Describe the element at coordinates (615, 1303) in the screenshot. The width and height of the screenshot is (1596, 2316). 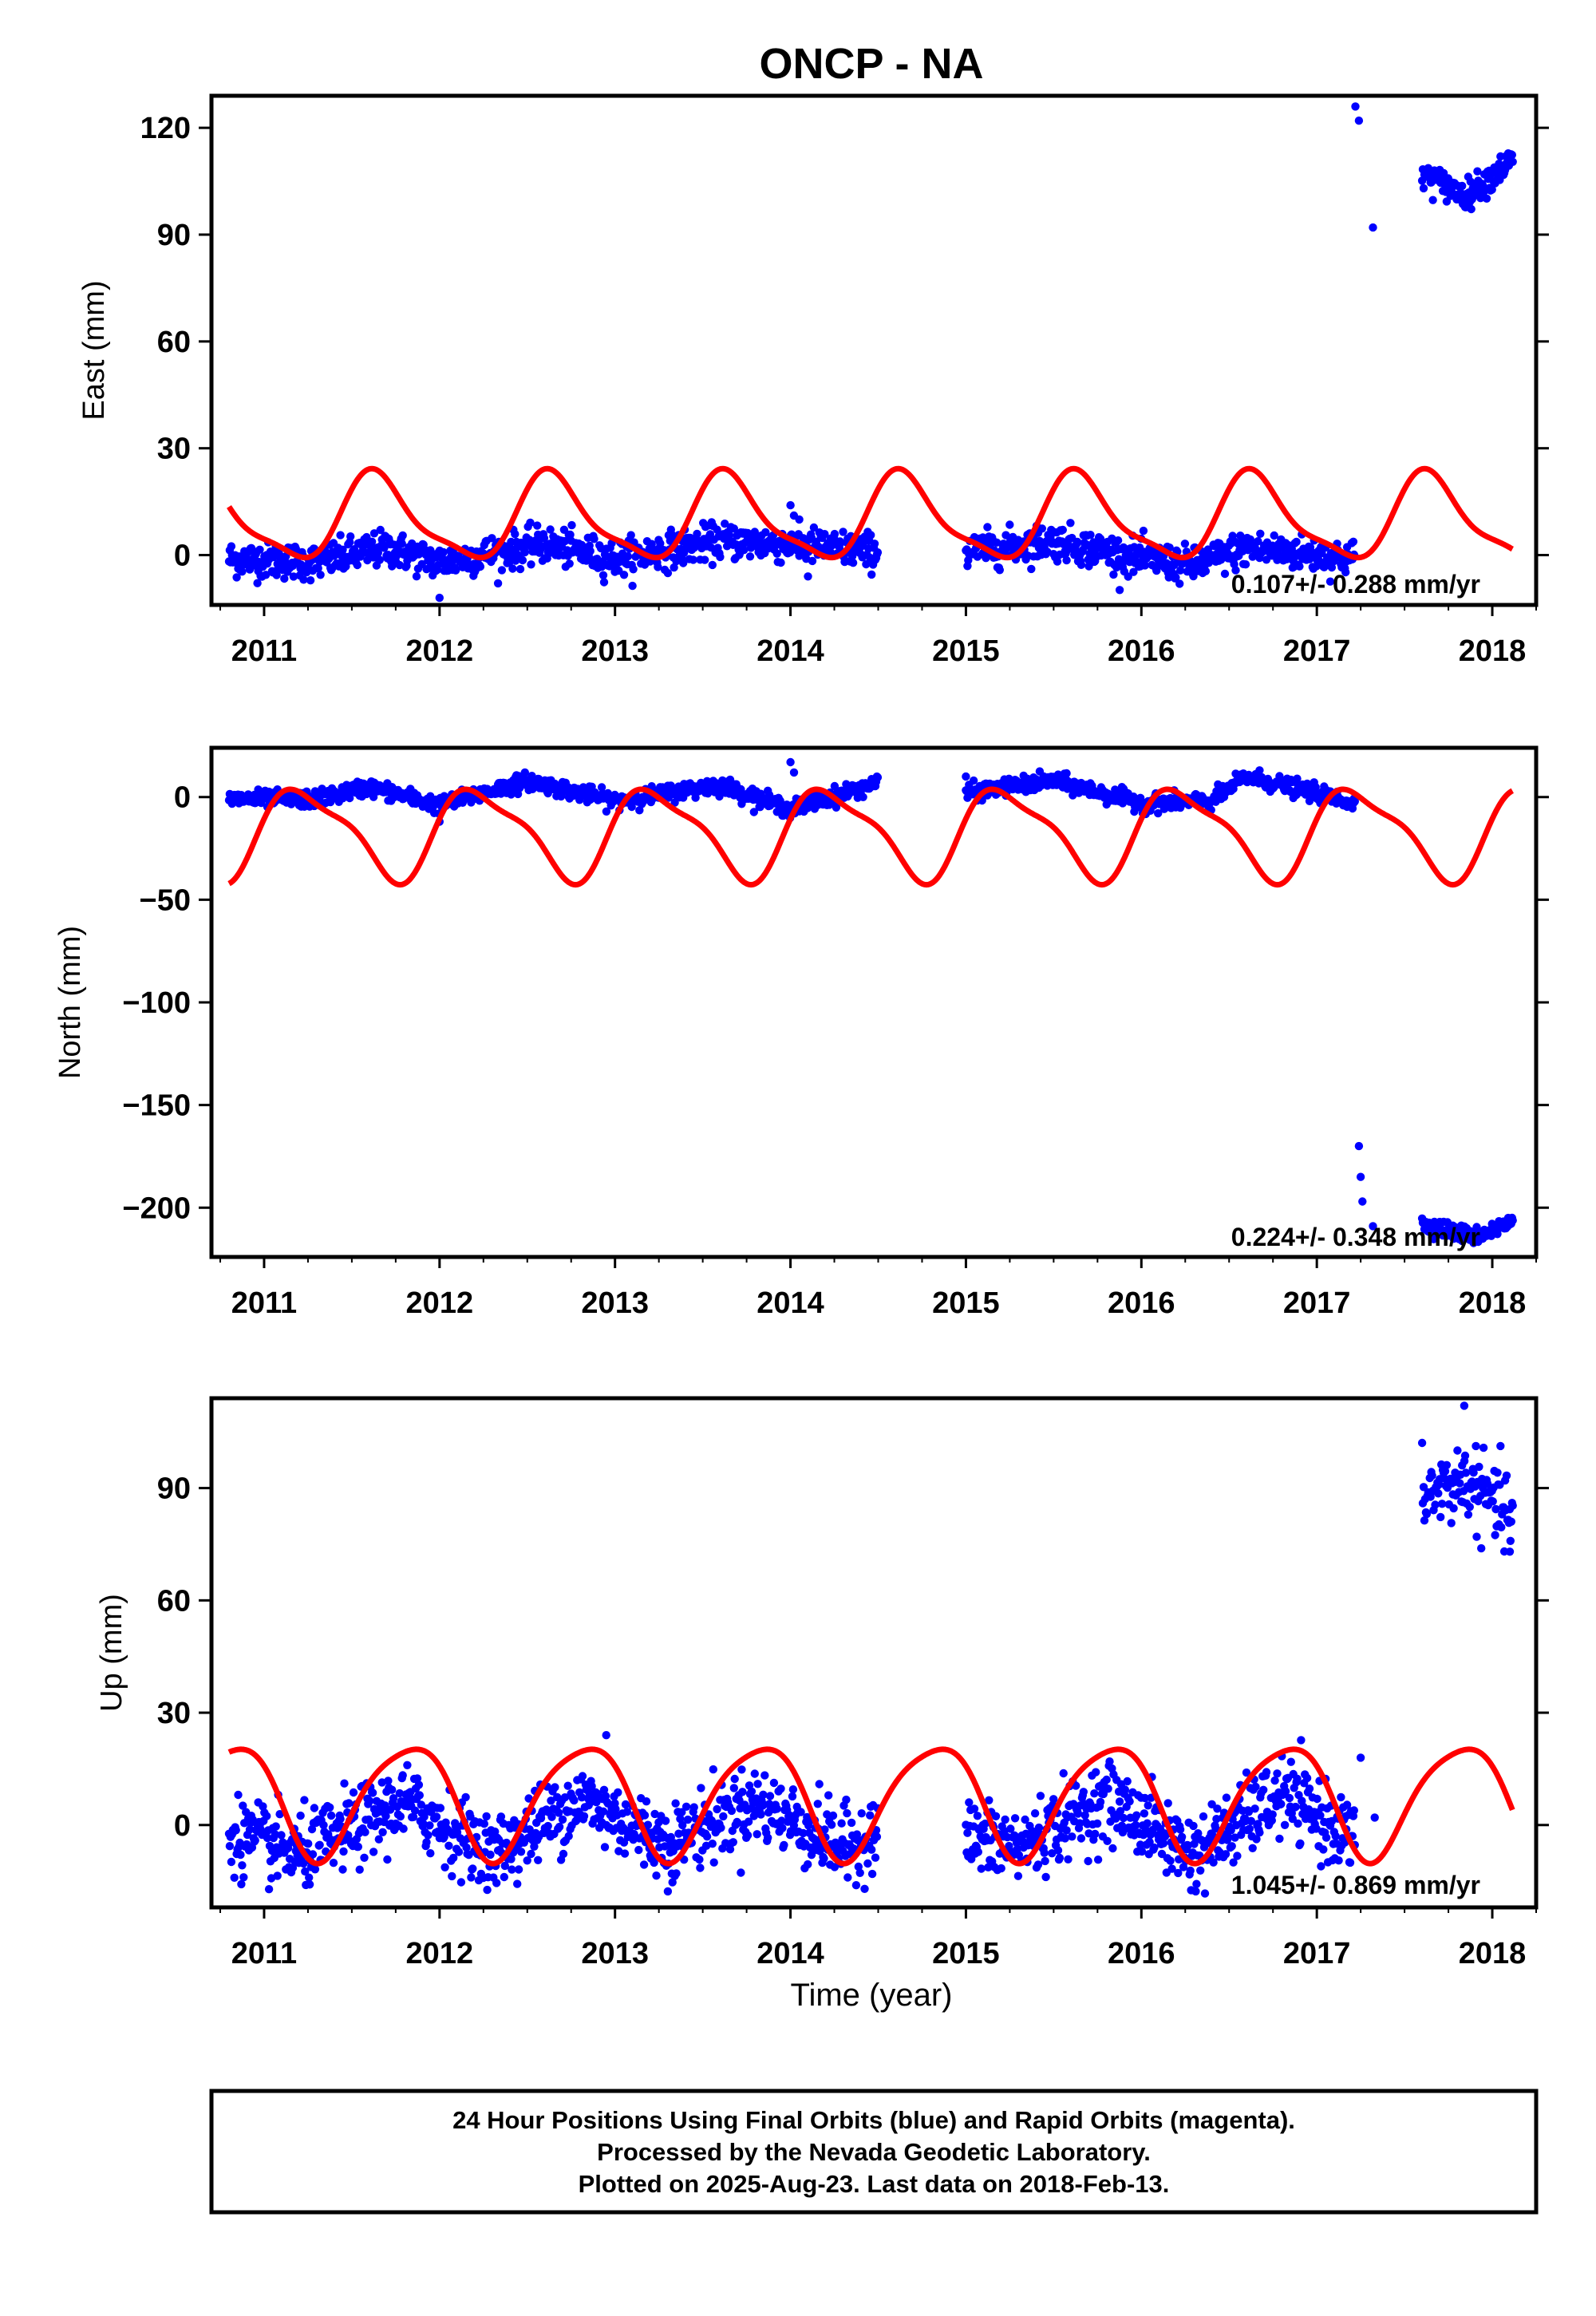
I see `north-x-tick-label: 2013` at that location.